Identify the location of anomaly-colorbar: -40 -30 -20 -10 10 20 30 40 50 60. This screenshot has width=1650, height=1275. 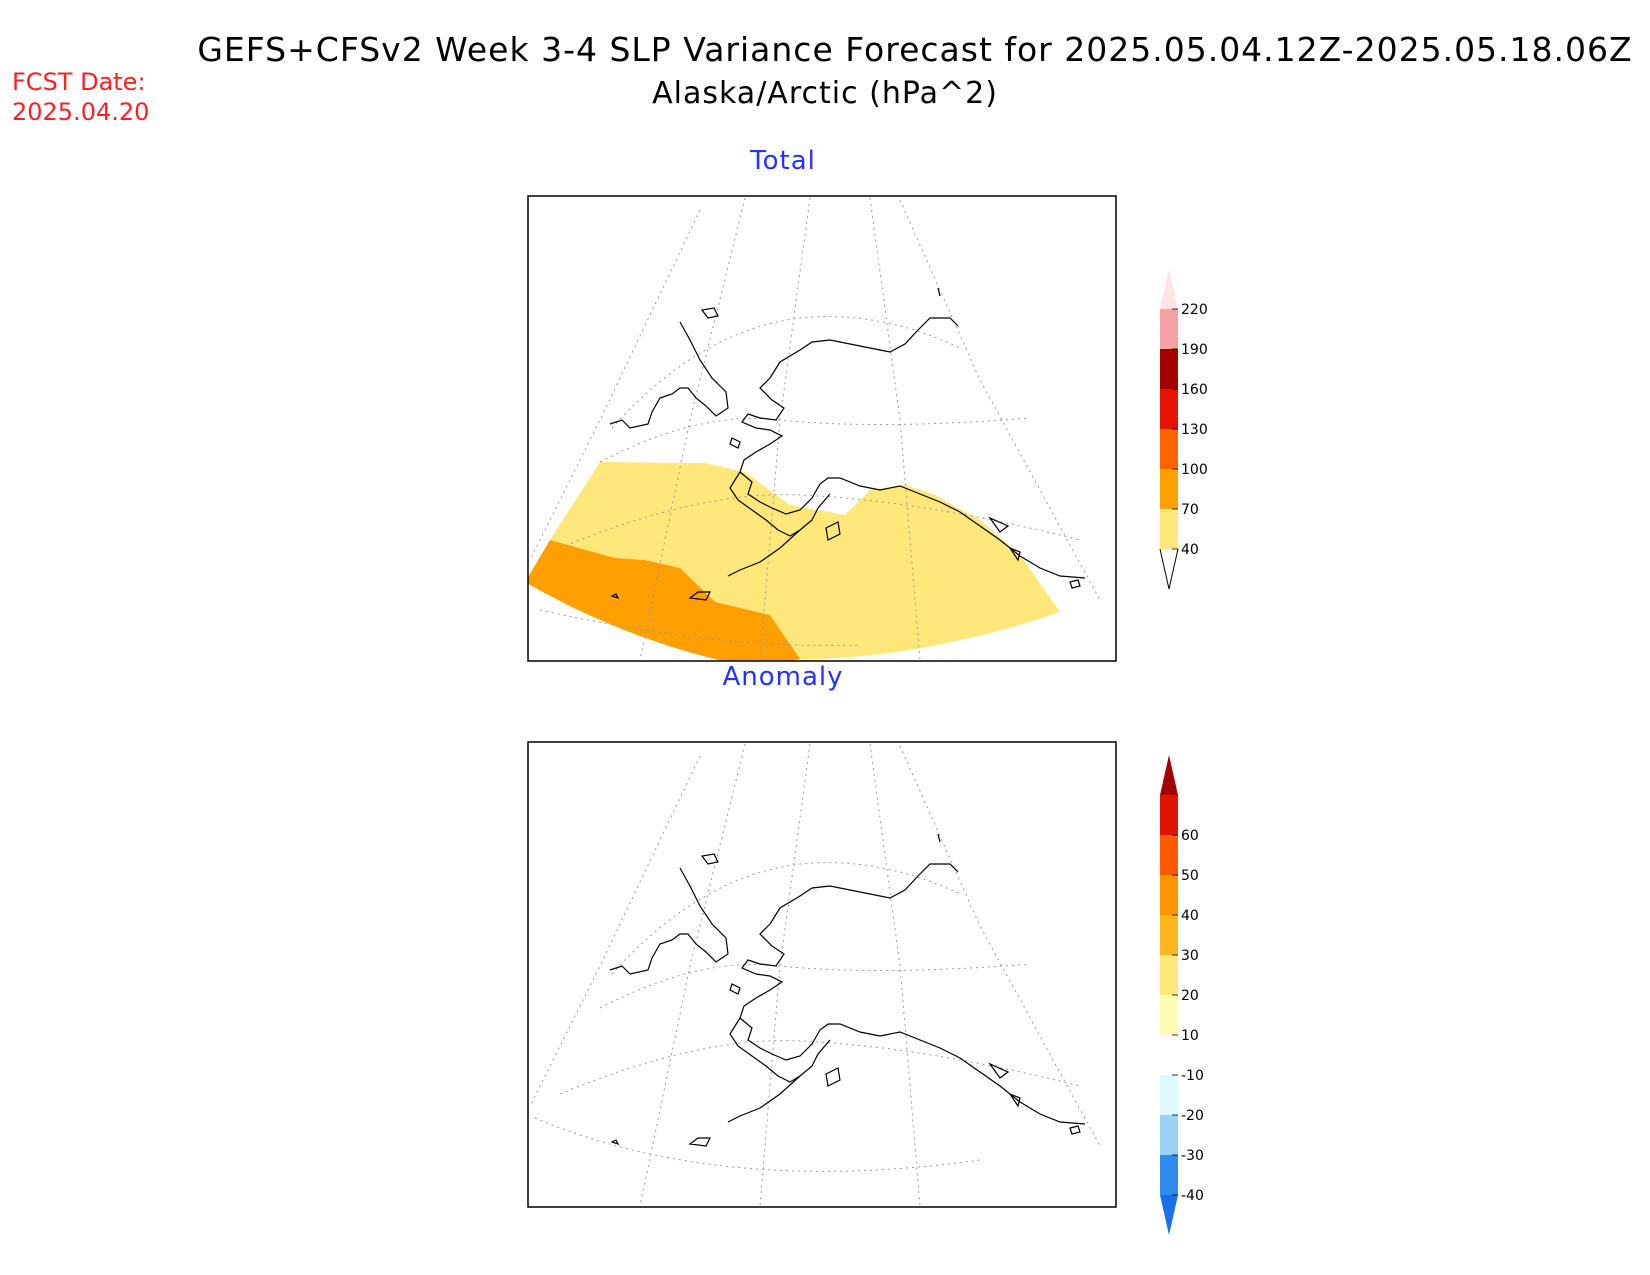
(1182, 995).